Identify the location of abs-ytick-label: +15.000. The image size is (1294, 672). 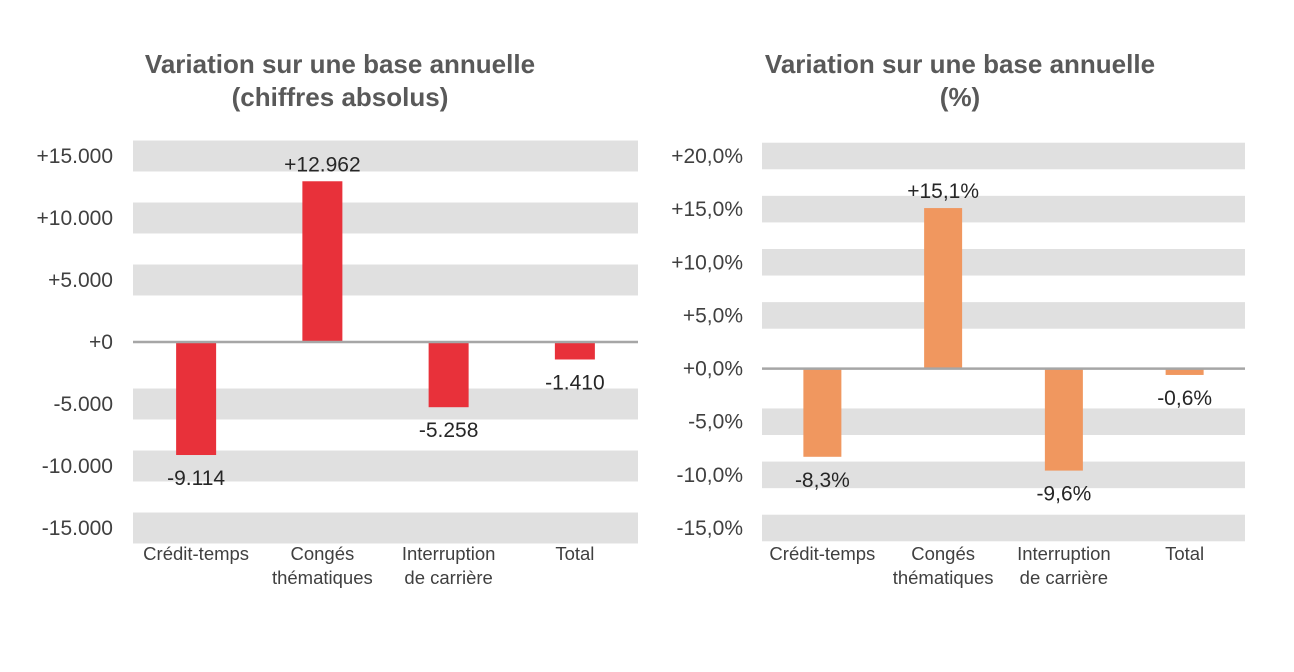
(75, 156).